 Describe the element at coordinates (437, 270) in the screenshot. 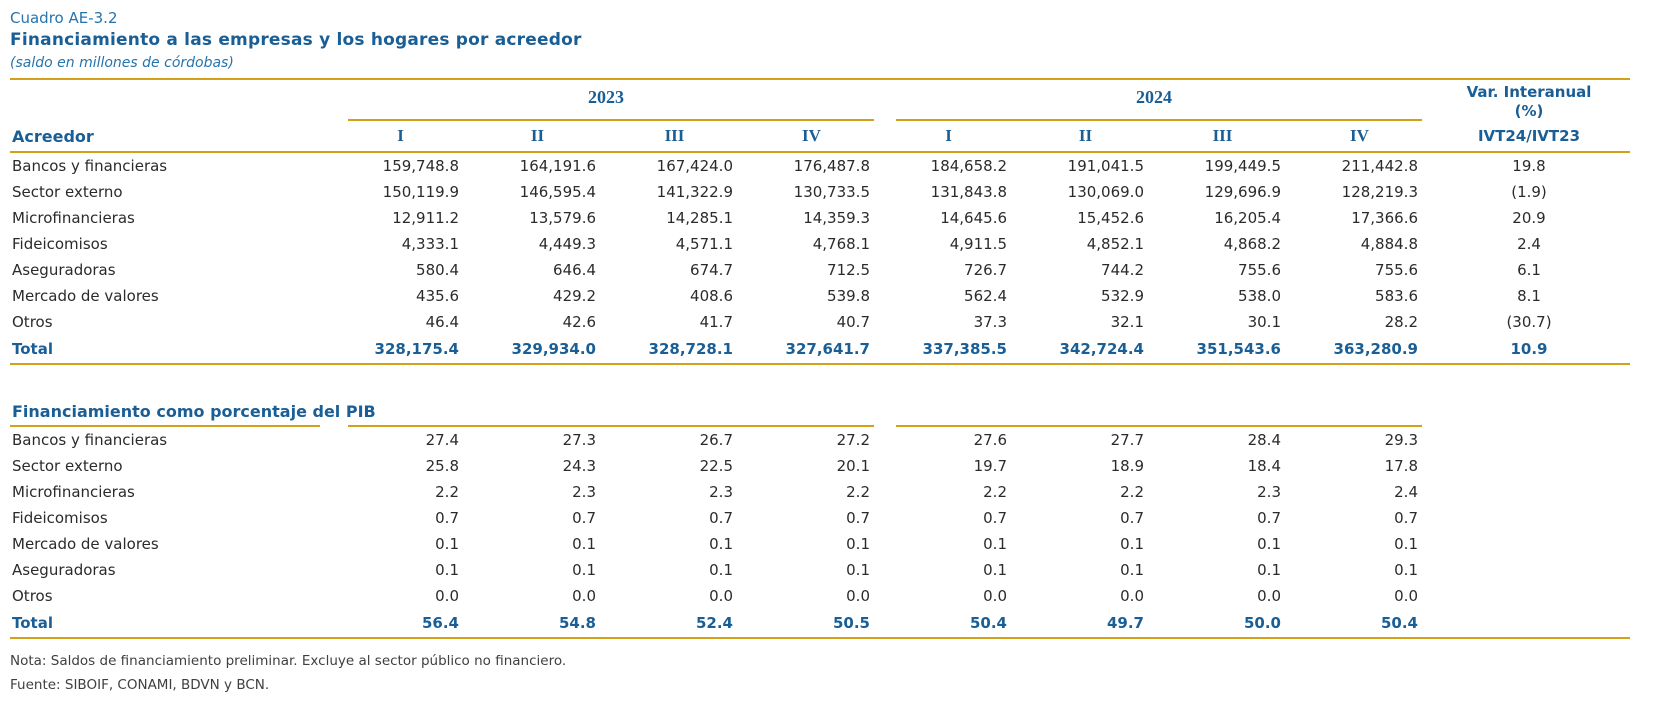

I see `quarter-value: 580.4` at that location.